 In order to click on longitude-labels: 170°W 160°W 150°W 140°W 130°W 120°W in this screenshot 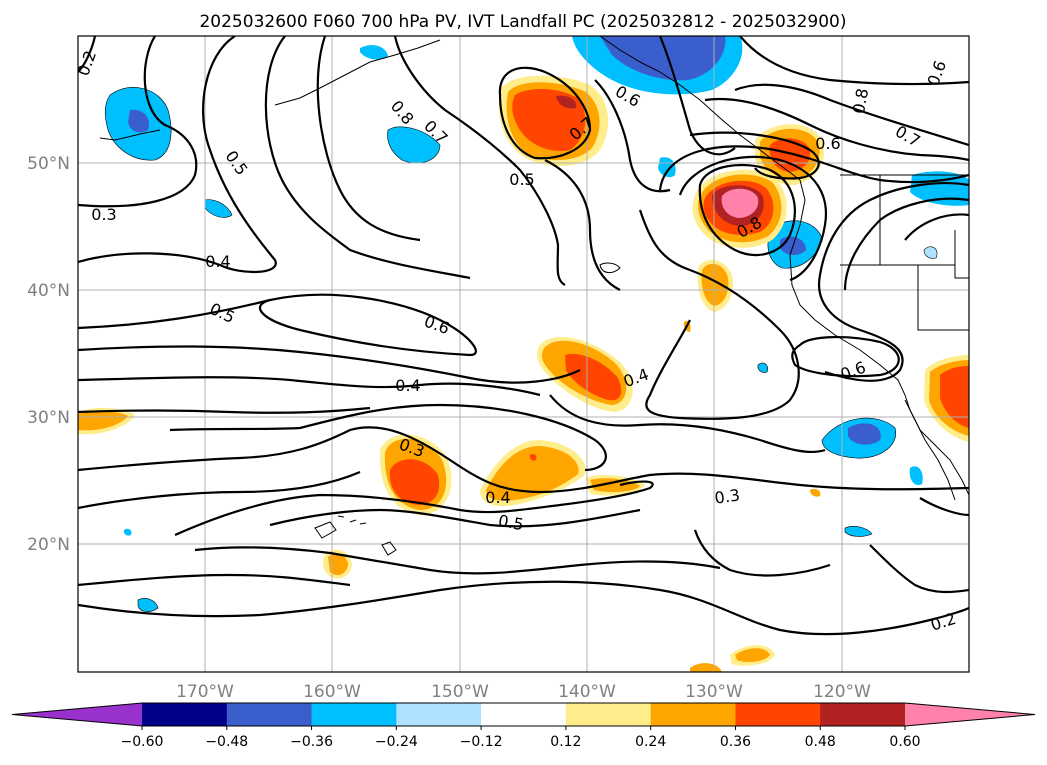, I will do `click(523, 692)`.